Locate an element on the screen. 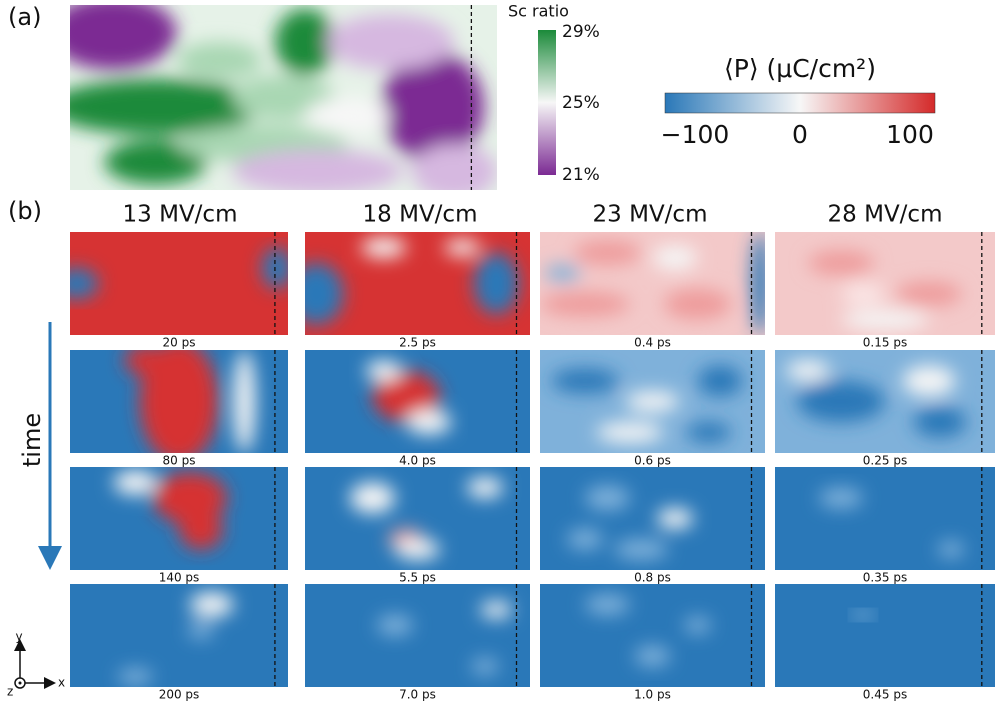 Image resolution: width=1000 pixels, height=704 pixels. time-stamp: 0.8 ps is located at coordinates (652, 578).